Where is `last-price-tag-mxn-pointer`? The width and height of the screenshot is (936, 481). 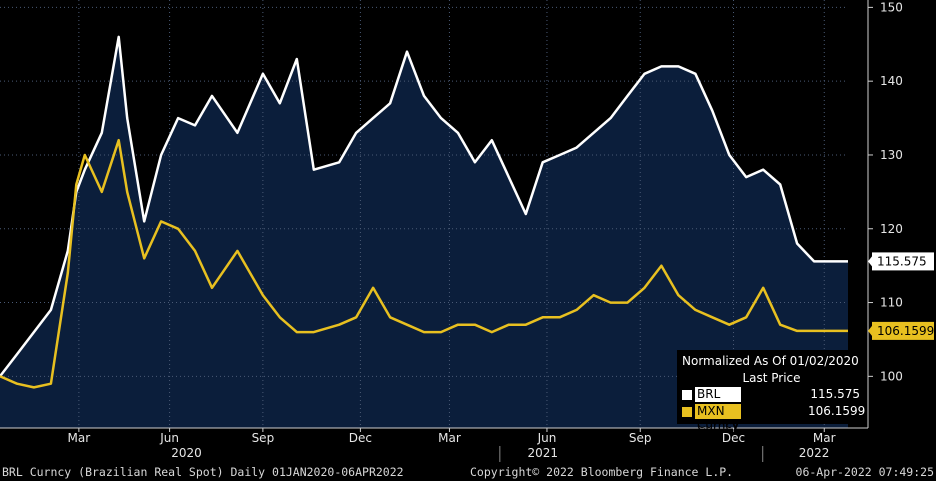
last-price-tag-mxn-pointer is located at coordinates (870, 330).